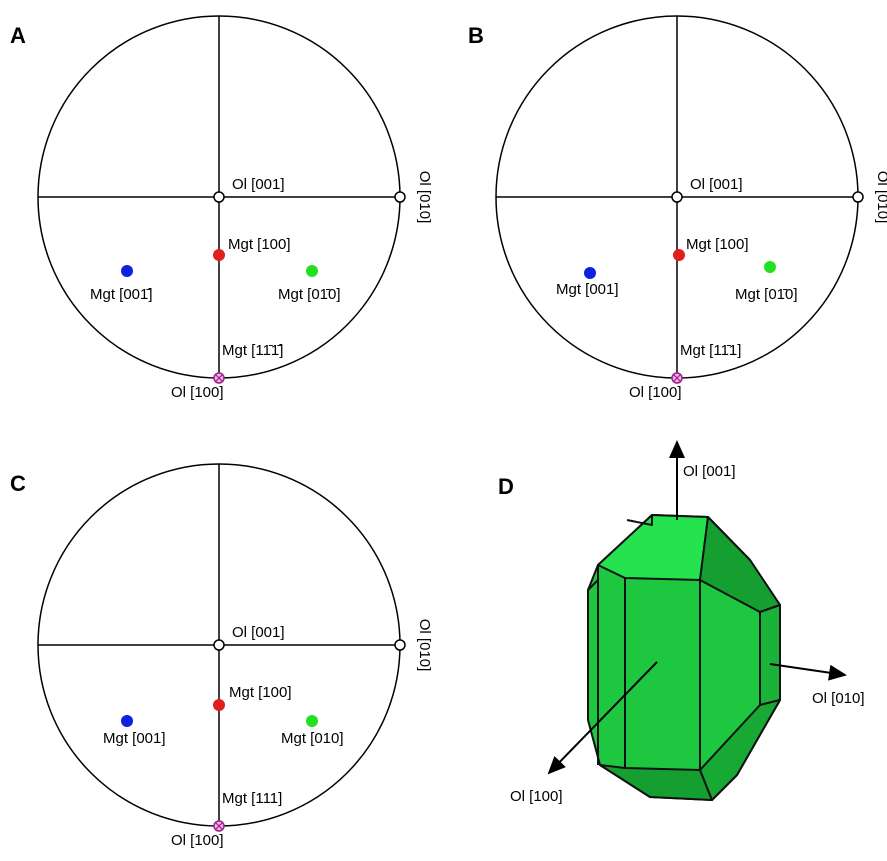 This screenshot has width=887, height=861. I want to click on panel-letter: D, so click(506, 486).